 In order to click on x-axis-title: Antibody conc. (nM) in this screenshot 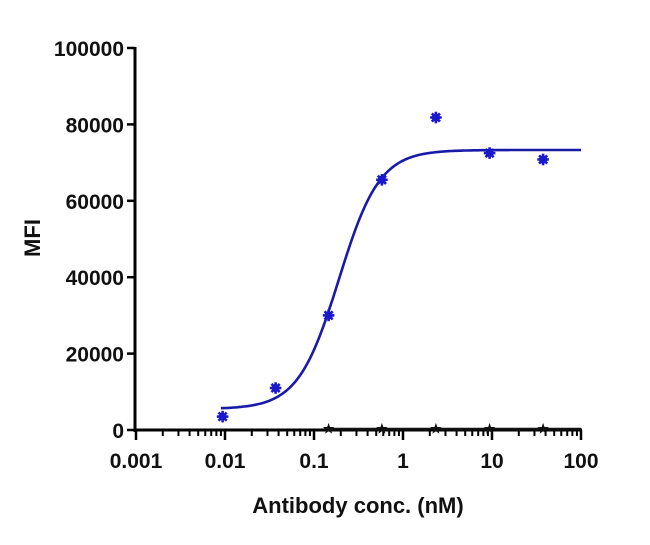, I will do `click(357, 505)`.